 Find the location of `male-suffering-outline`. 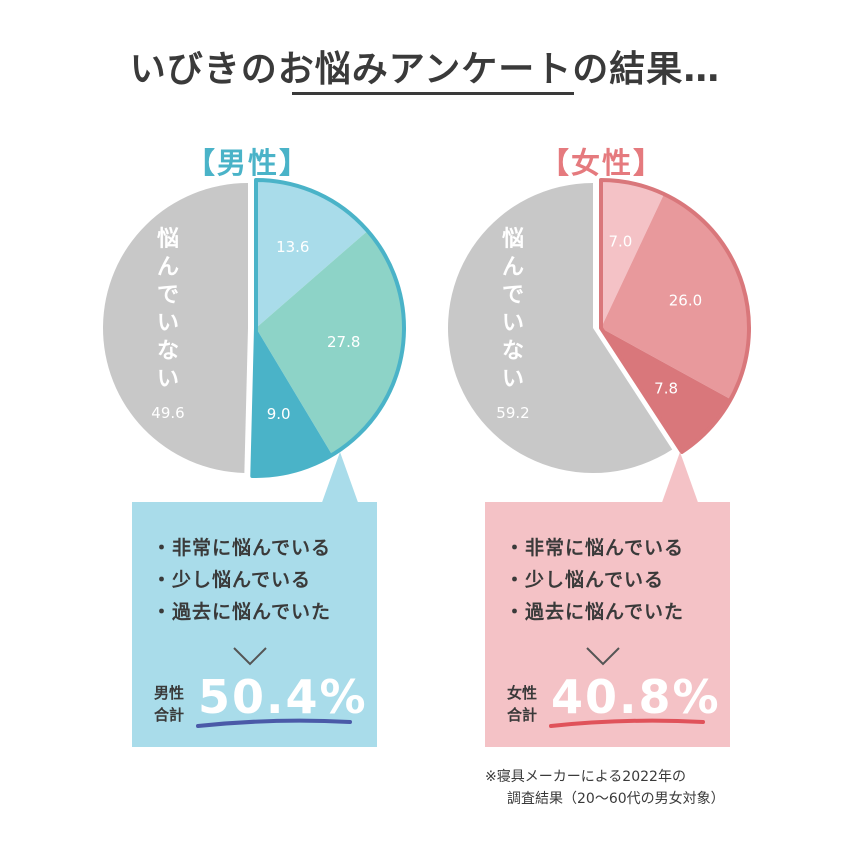

male-suffering-outline is located at coordinates (328, 328).